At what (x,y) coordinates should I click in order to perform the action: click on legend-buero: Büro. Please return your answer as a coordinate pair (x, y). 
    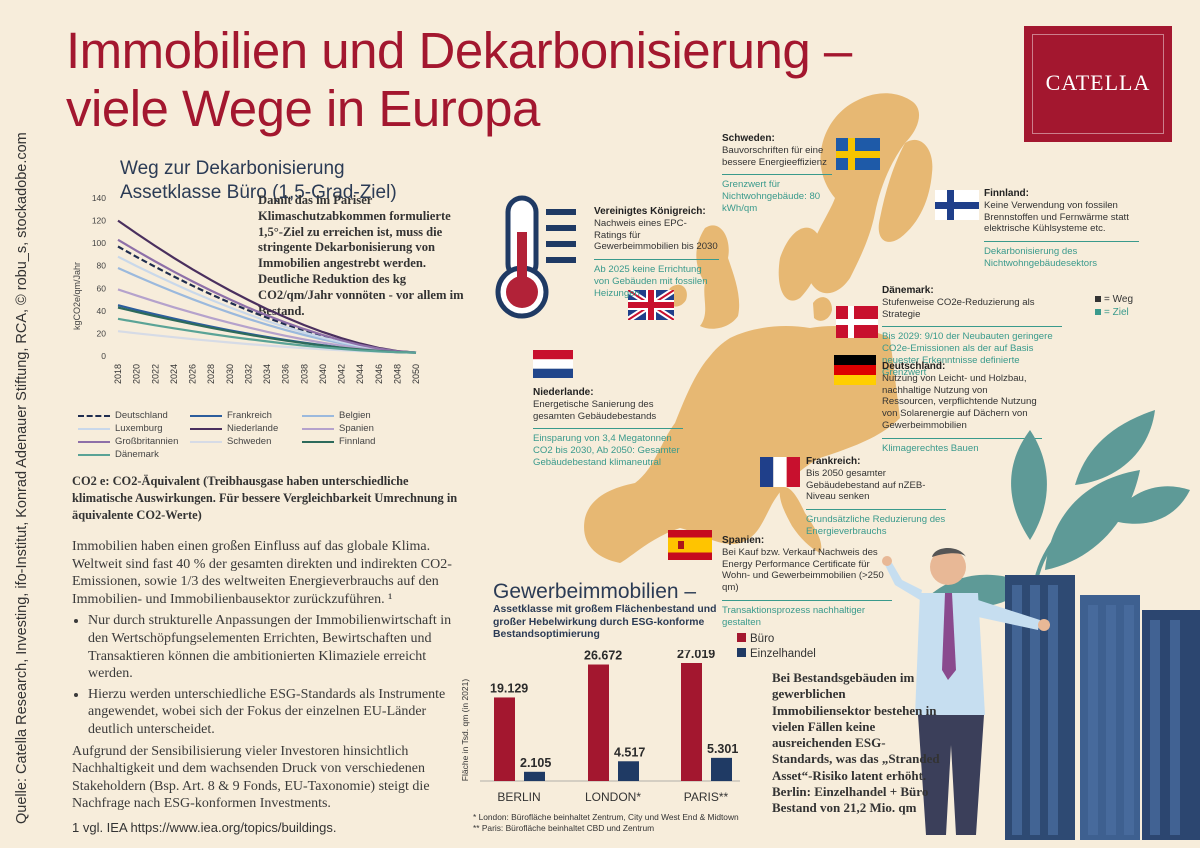
    Looking at the image, I should click on (762, 639).